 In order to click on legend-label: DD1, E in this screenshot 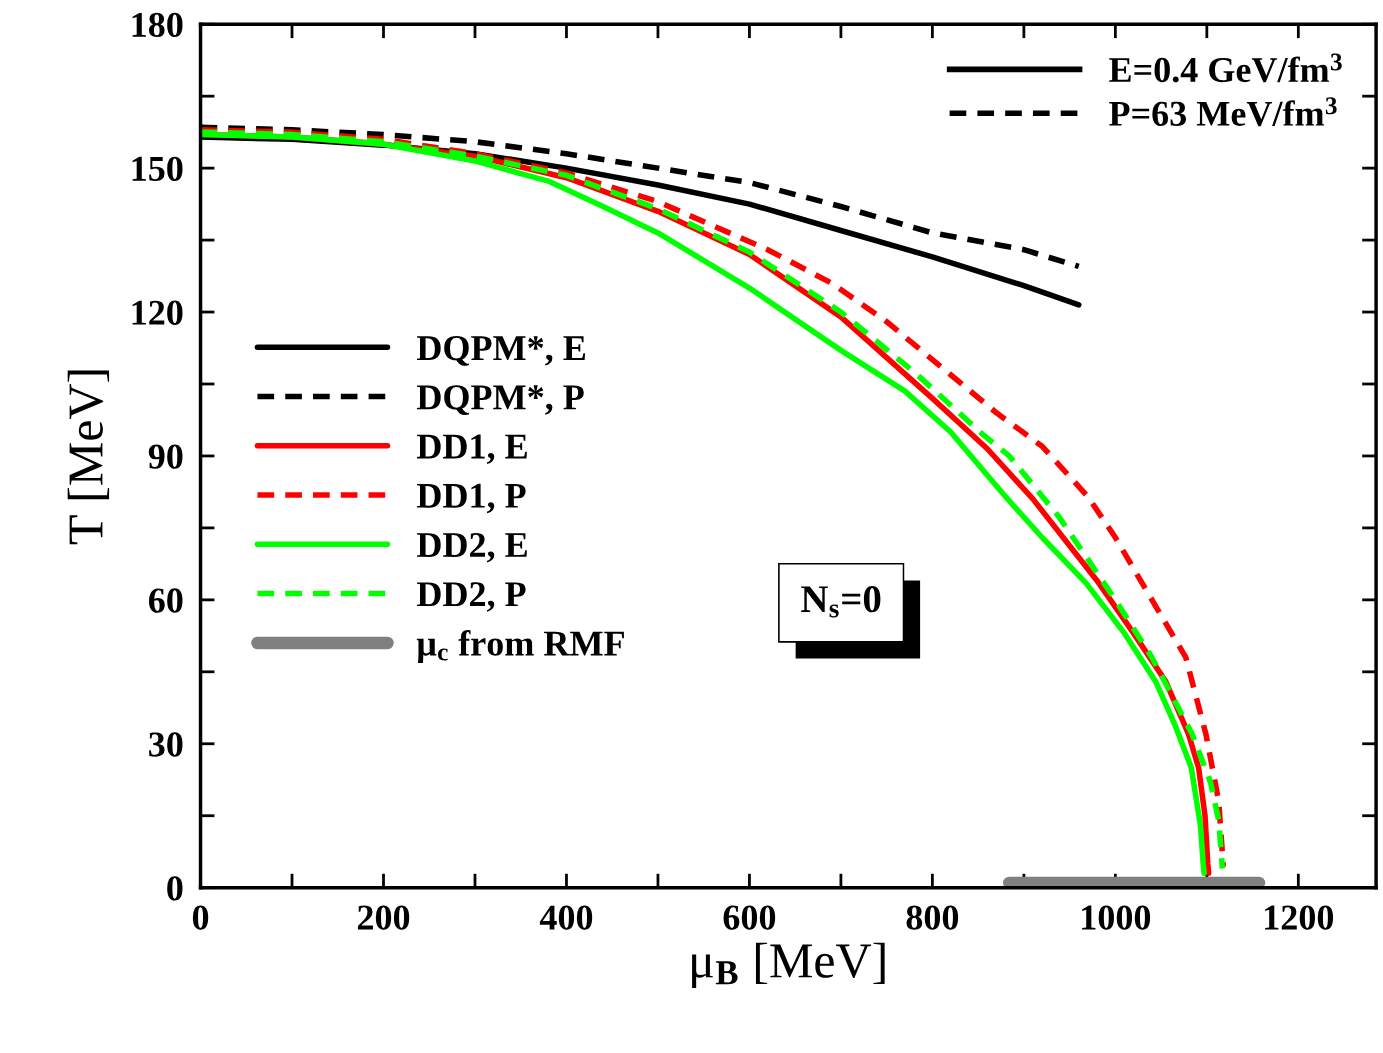, I will do `click(471, 449)`.